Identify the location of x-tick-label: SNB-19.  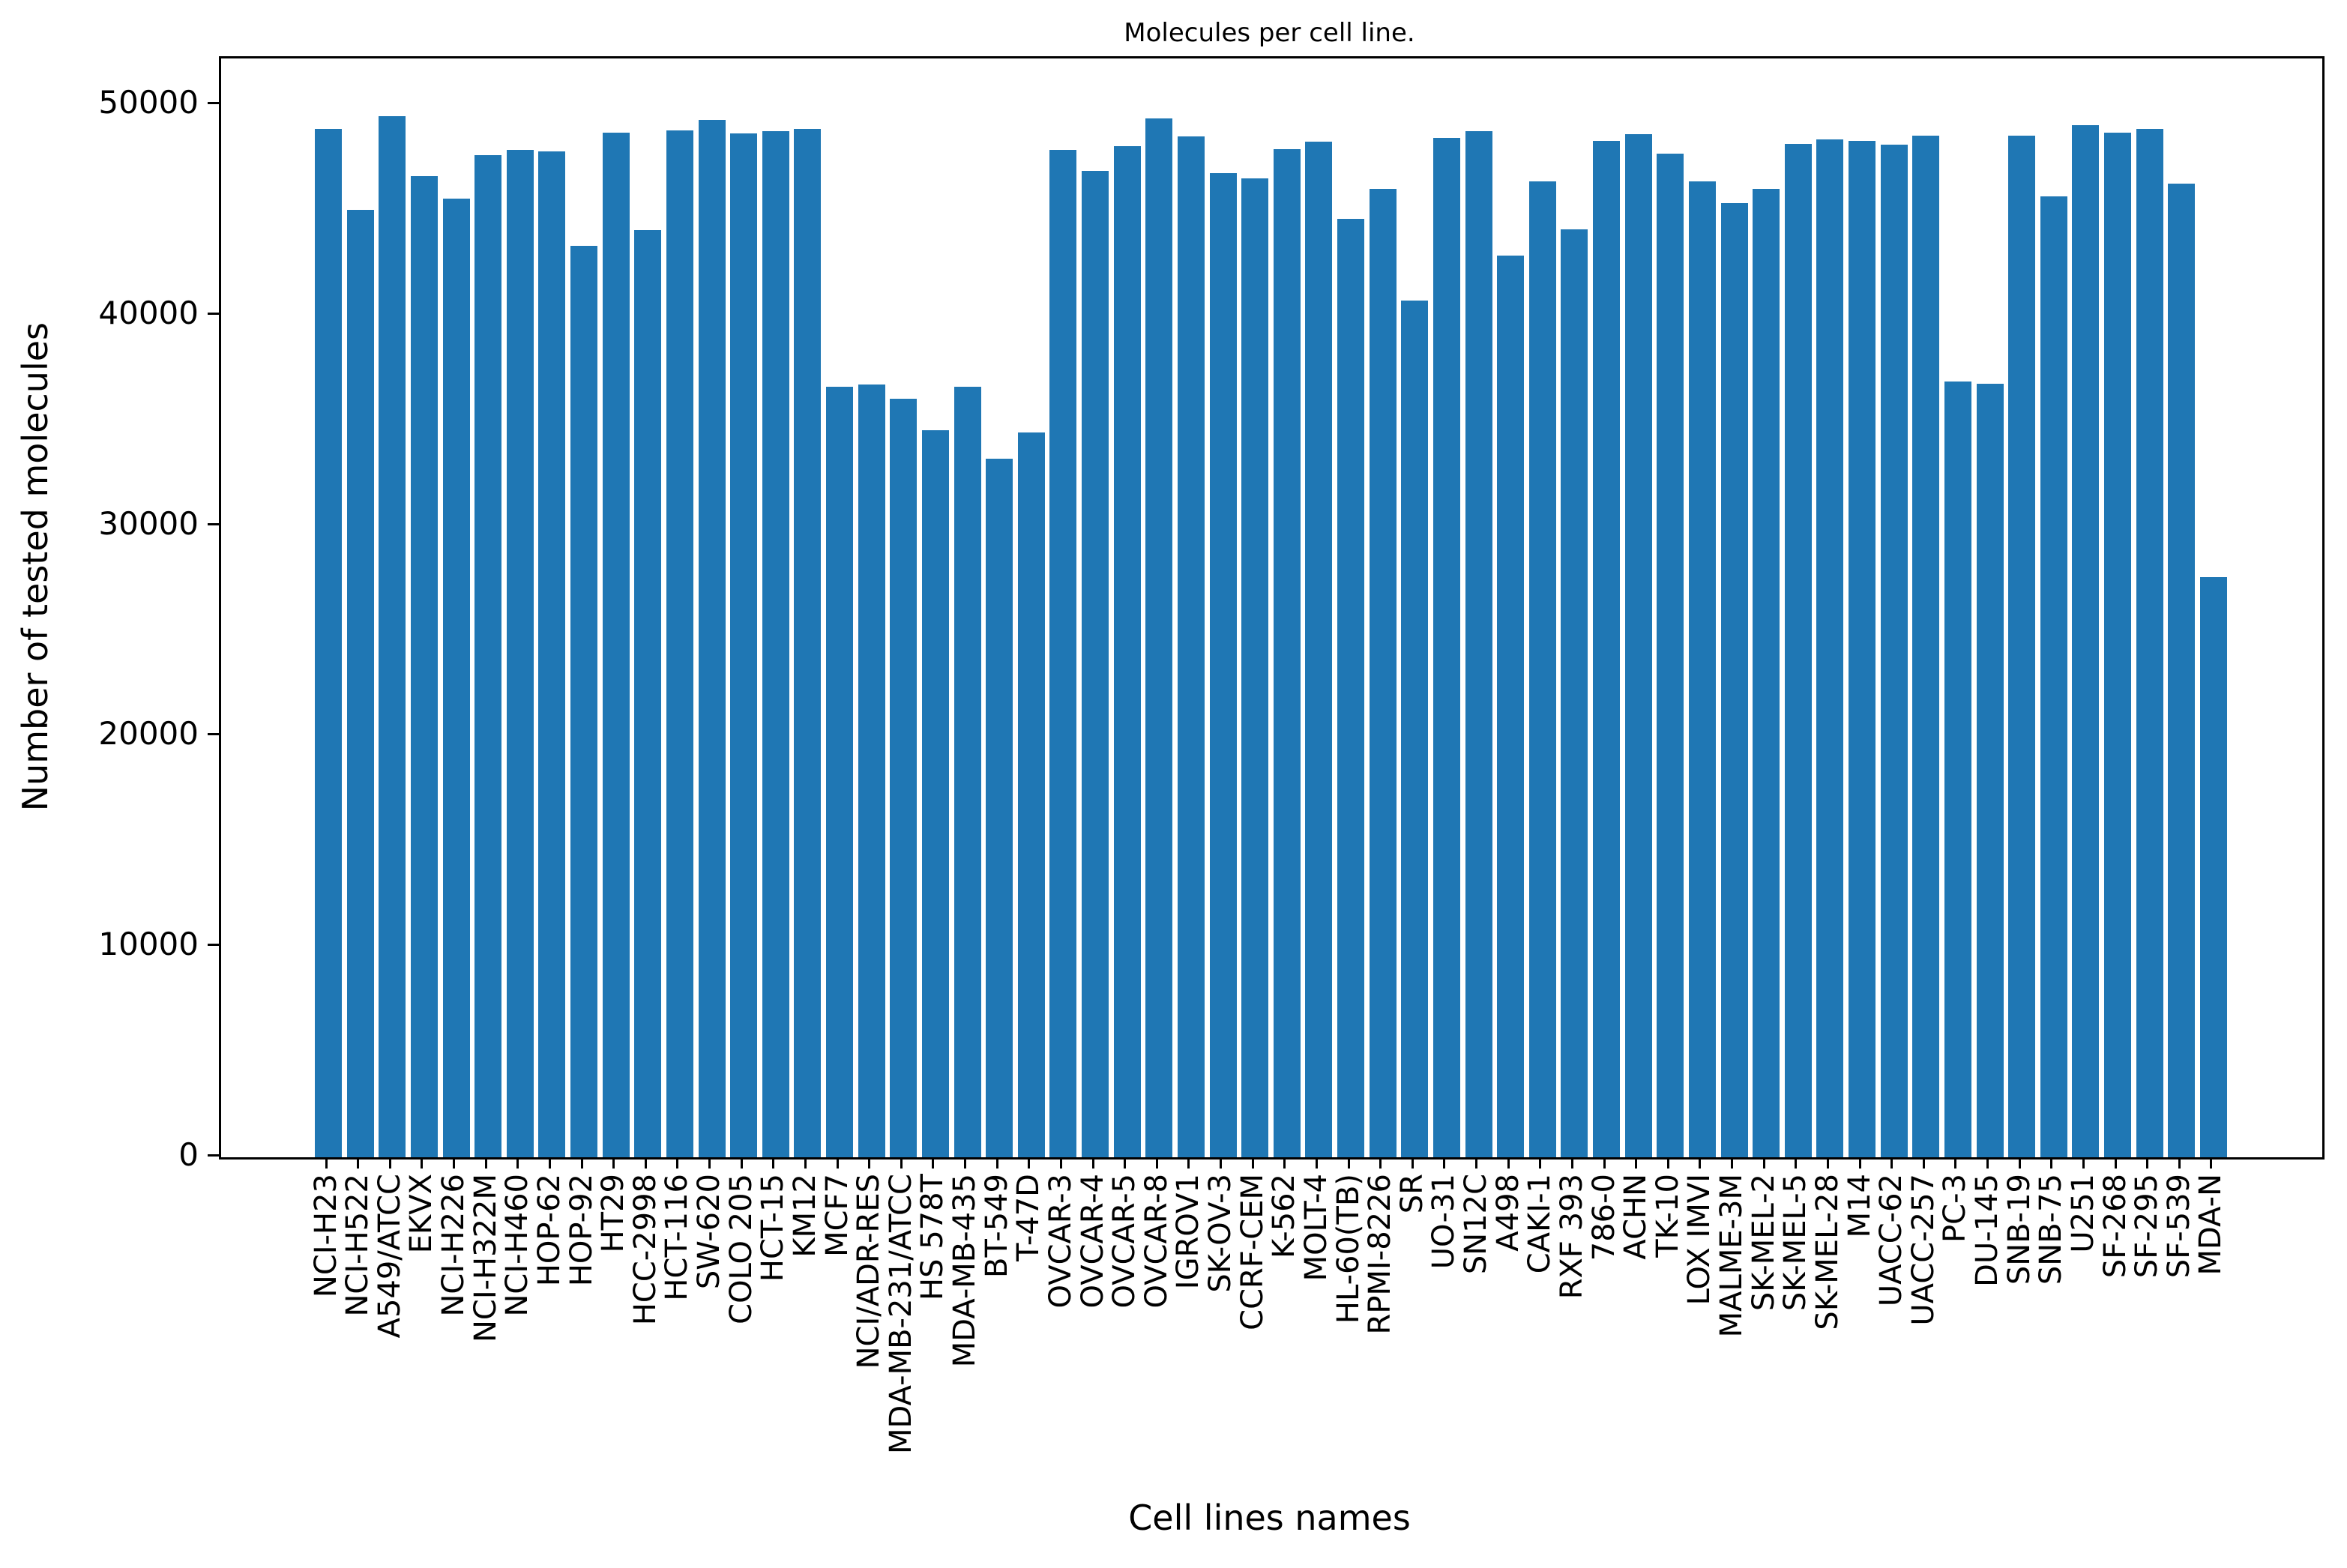
(2019, 1229).